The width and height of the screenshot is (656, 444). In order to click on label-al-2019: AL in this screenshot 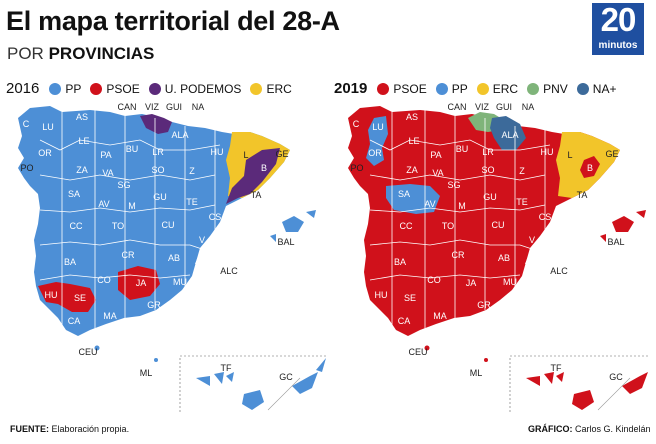, I will do `click(499, 306)`.